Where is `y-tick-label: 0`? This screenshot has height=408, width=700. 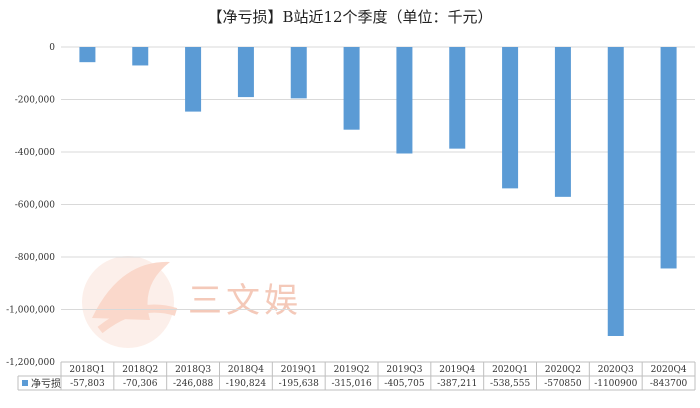 y-tick-label: 0 is located at coordinates (52, 48).